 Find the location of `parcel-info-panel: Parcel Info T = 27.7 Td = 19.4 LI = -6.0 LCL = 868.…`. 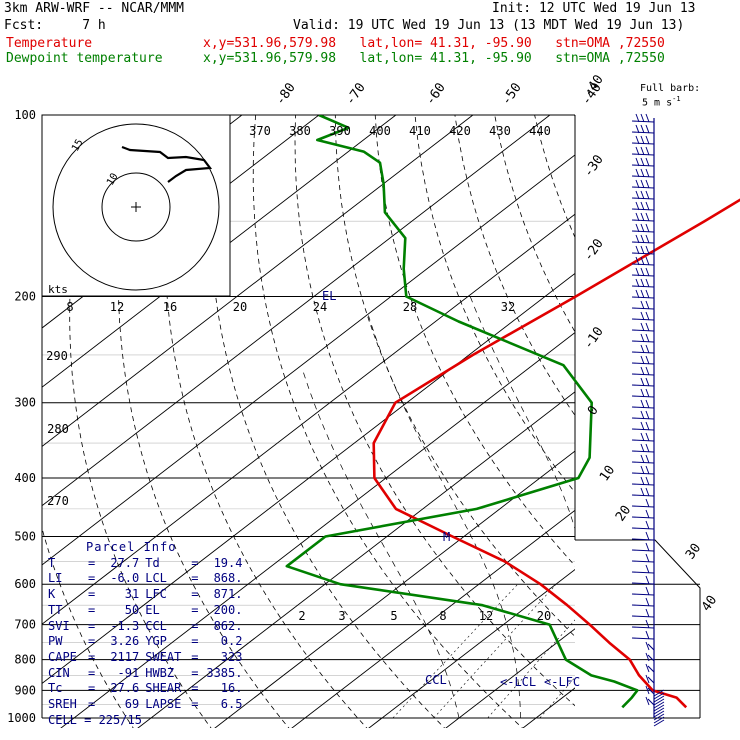

parcel-info-panel: Parcel Info T = 27.7 Td = 19.4 LI = -6.0 LCL = 868.… is located at coordinates (145, 634).